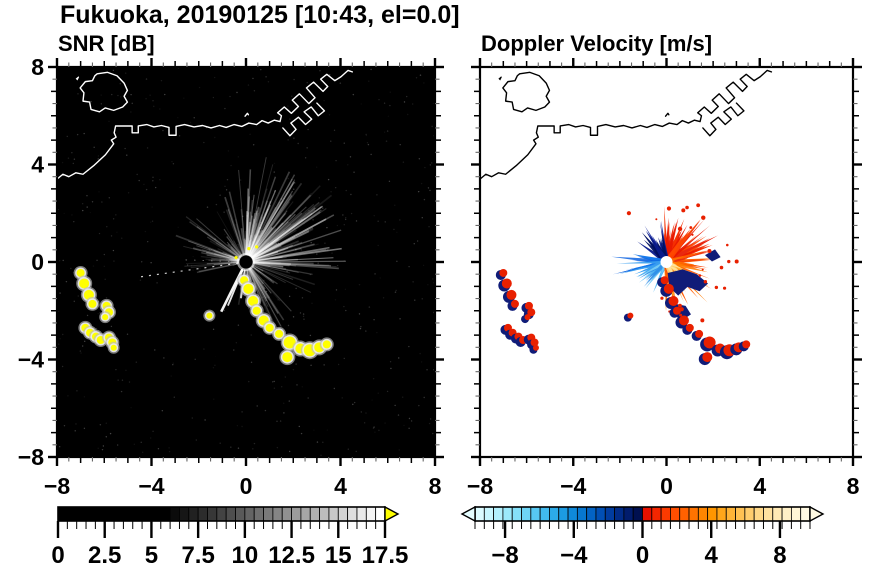 This screenshot has width=870, height=570. I want to click on snr-colorbar: 0 2.5 5 7.5 10 12.5 15 17.5, so click(229, 537).